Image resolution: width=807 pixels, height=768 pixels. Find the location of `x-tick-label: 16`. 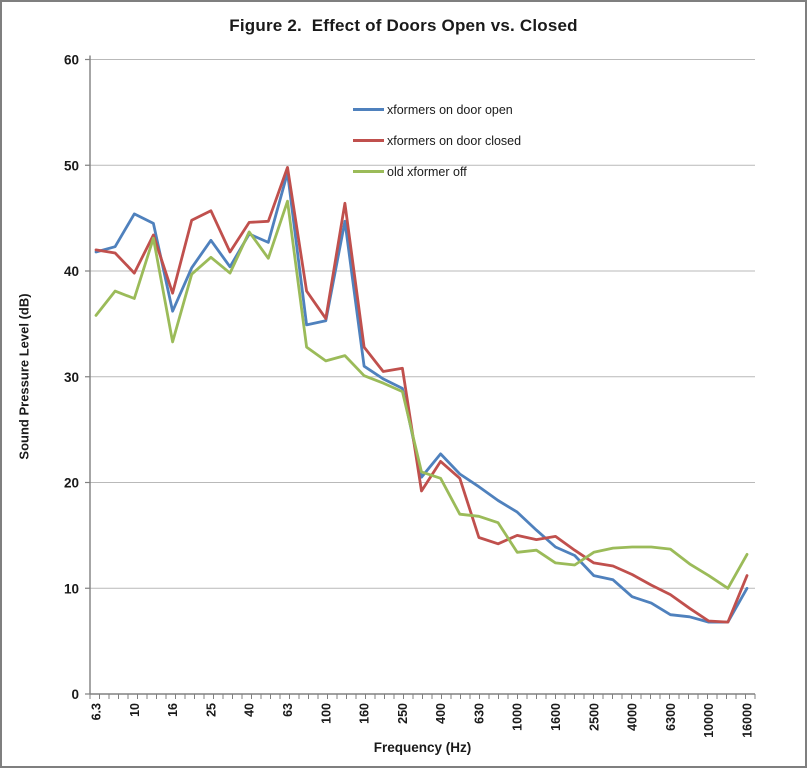

x-tick-label: 16 is located at coordinates (173, 710).